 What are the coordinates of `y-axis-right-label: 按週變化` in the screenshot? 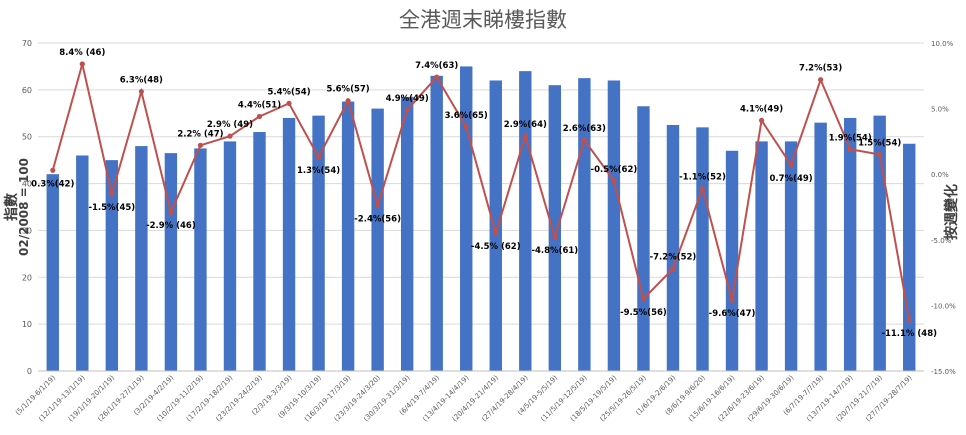 It's located at (951, 212).